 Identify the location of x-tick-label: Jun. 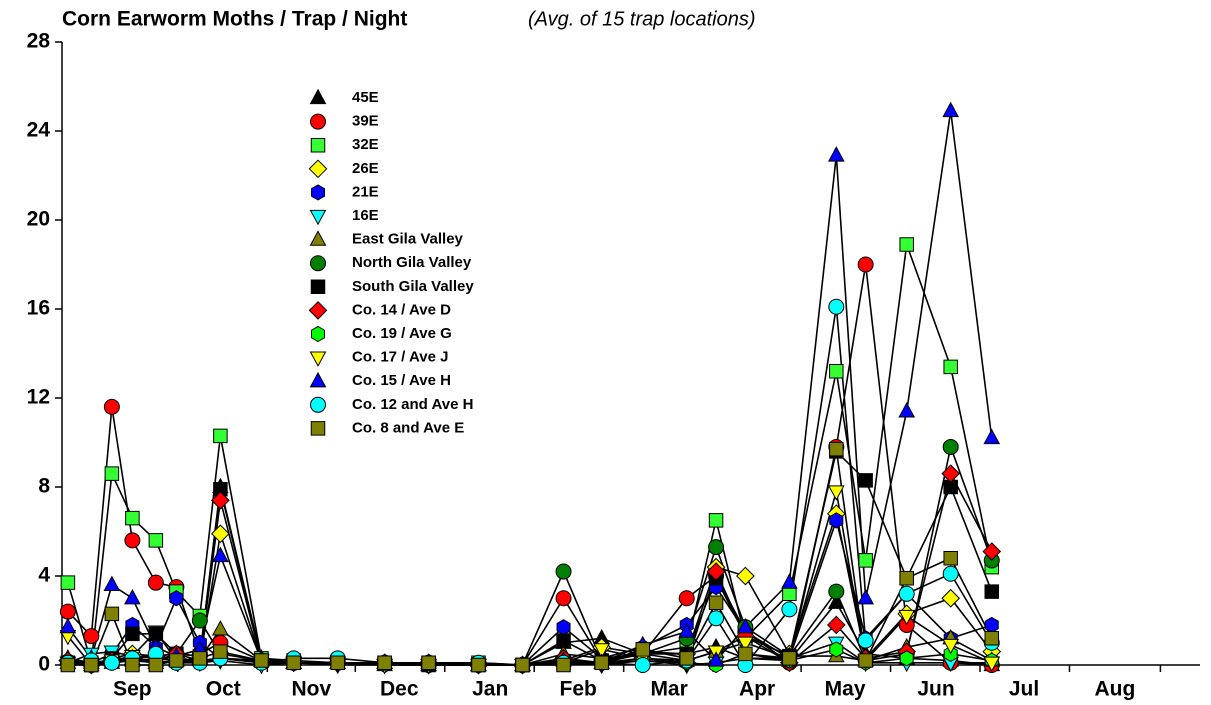
(935, 689).